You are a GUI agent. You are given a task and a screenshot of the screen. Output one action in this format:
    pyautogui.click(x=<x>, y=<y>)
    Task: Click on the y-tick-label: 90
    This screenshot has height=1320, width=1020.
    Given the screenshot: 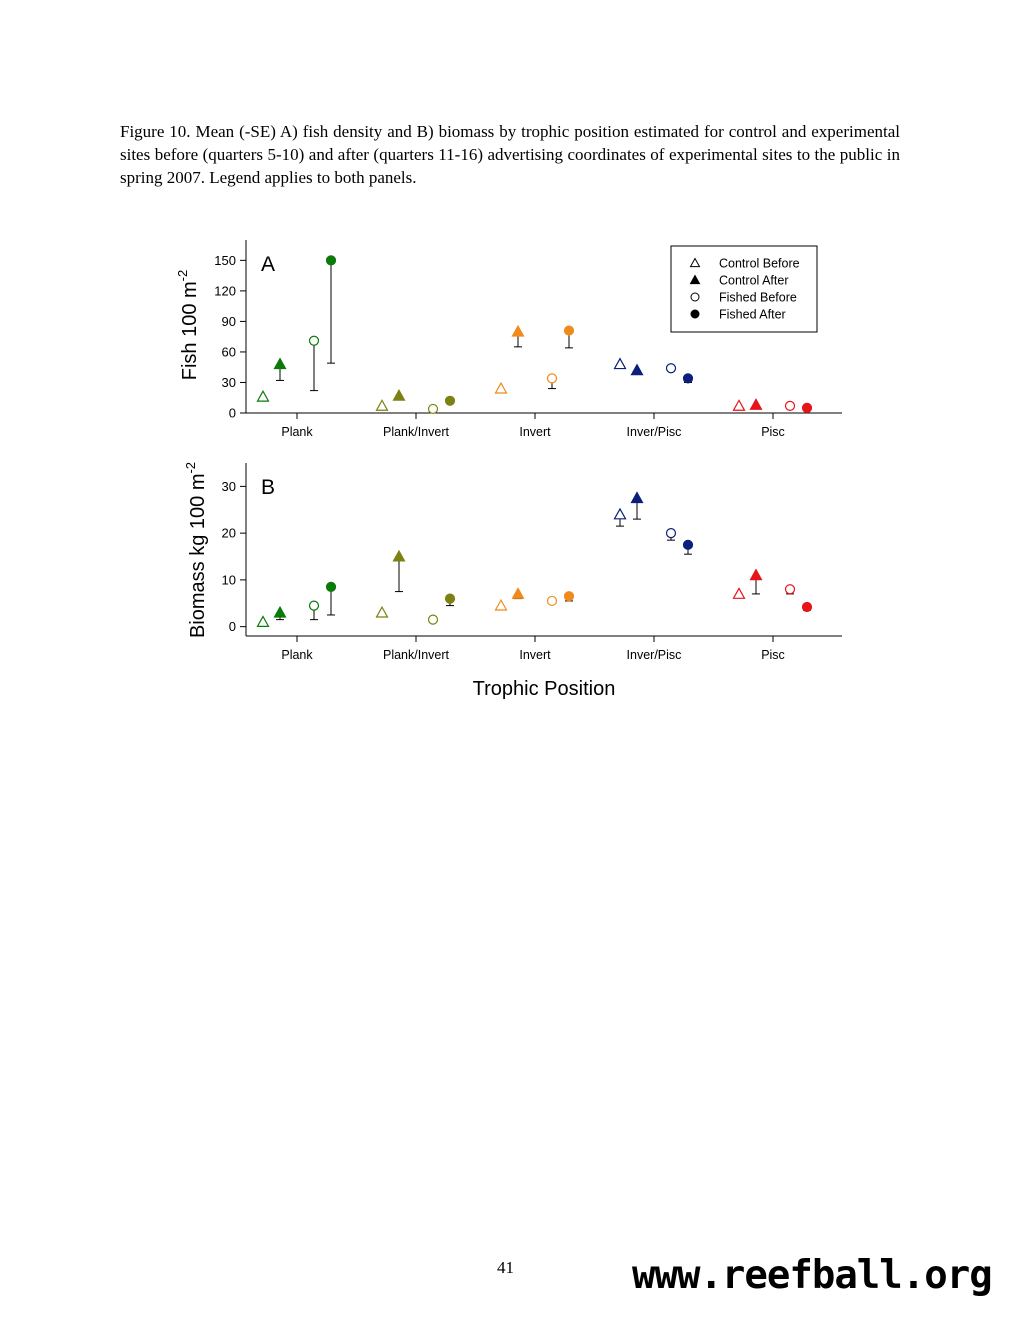 What is the action you would take?
    pyautogui.click(x=229, y=321)
    